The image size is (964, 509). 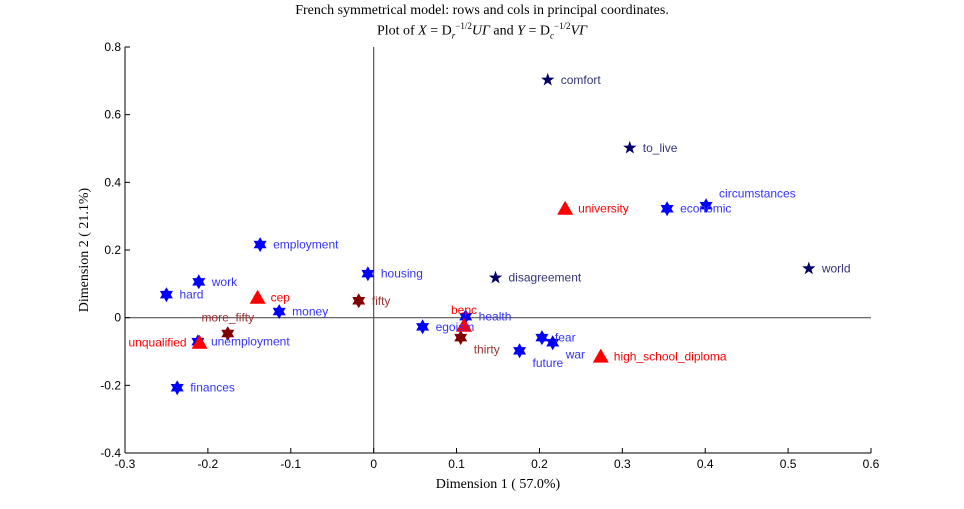 I want to click on point-marker-hexagram-health, so click(x=466, y=317).